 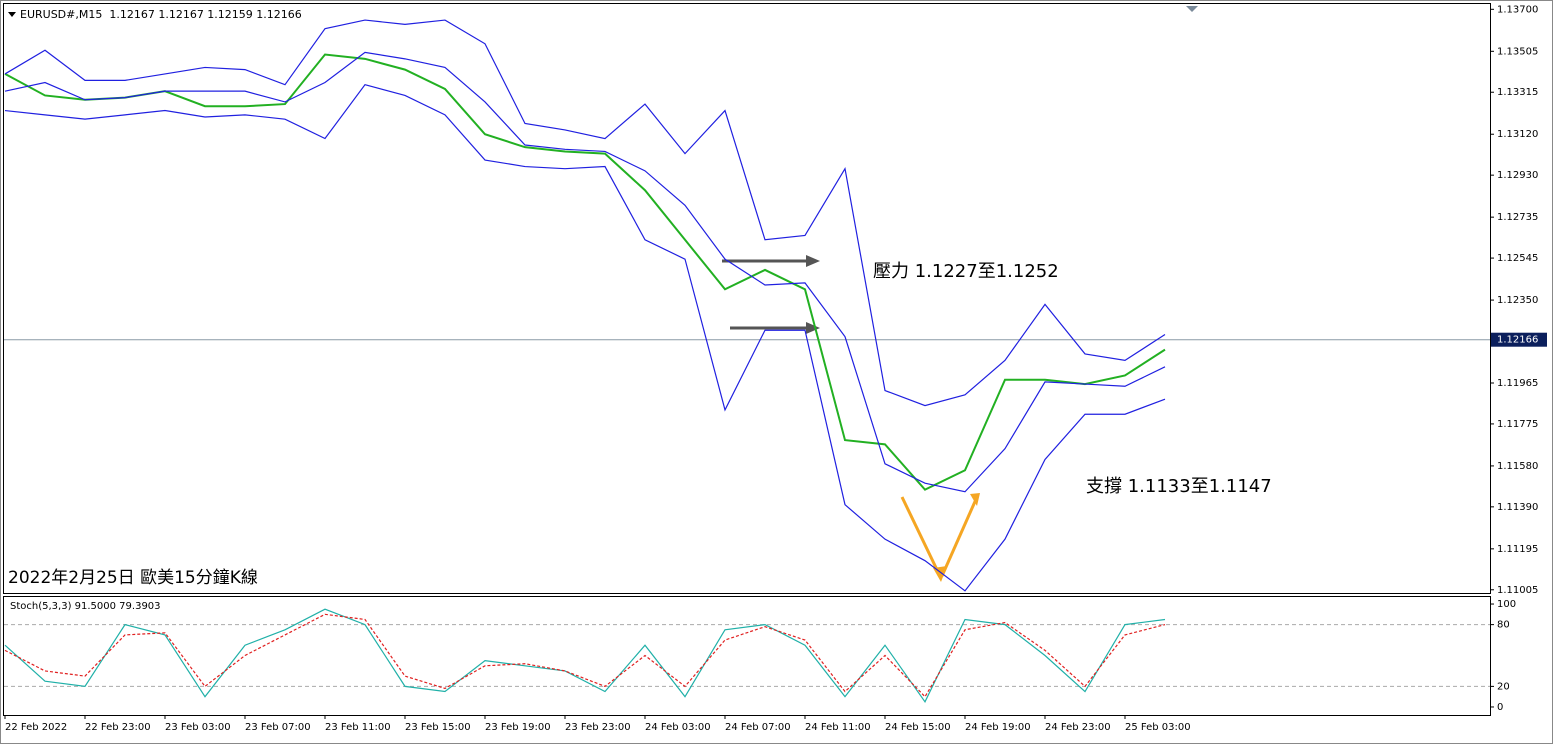 I want to click on x-tick-label: 23 Feb 03:00, so click(x=198, y=727).